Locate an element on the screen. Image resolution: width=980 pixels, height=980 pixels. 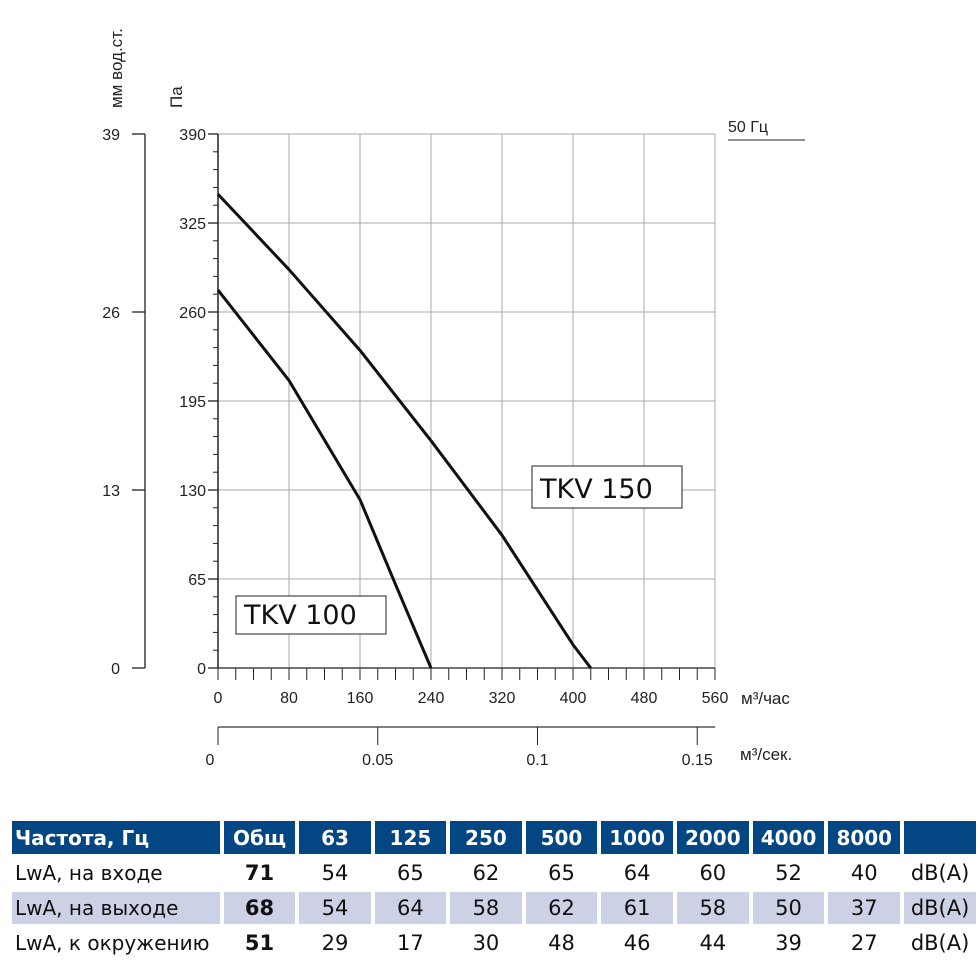
table-row: LwA, на выходе 68 54 64 58 62 61 58 50 37 dB(A) is located at coordinates (494, 908).